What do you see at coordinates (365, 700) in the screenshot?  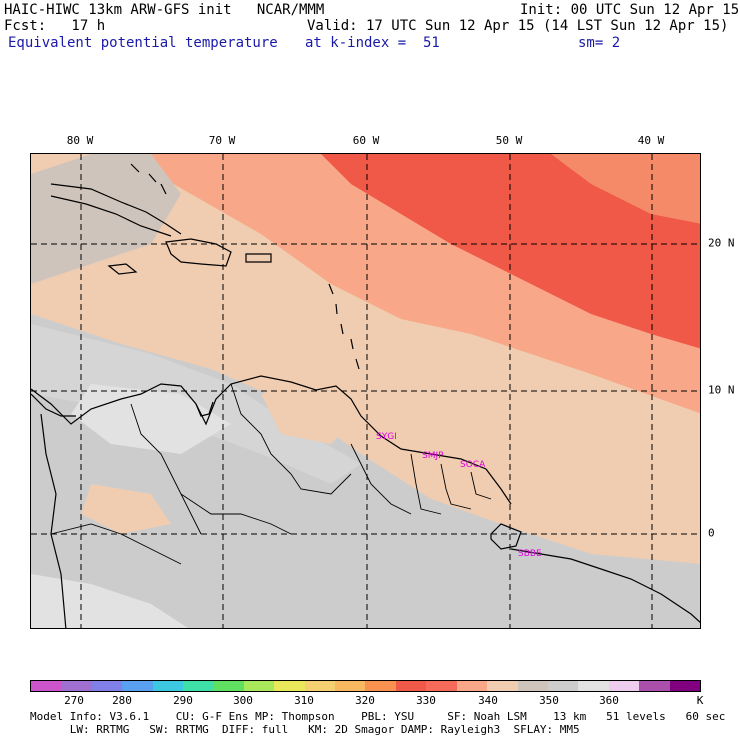 I see `colorbar-label-320: 320` at bounding box center [365, 700].